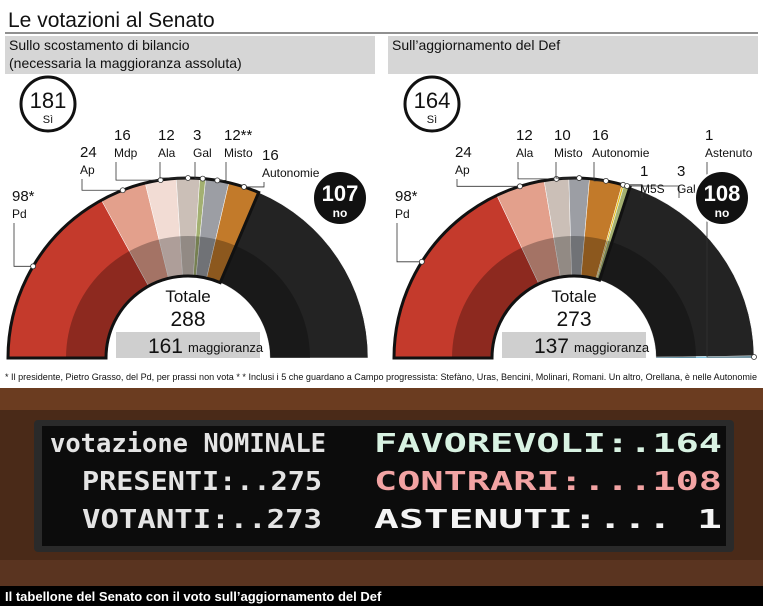  Describe the element at coordinates (126, 153) in the screenshot. I see `category-label: Mdp` at that location.